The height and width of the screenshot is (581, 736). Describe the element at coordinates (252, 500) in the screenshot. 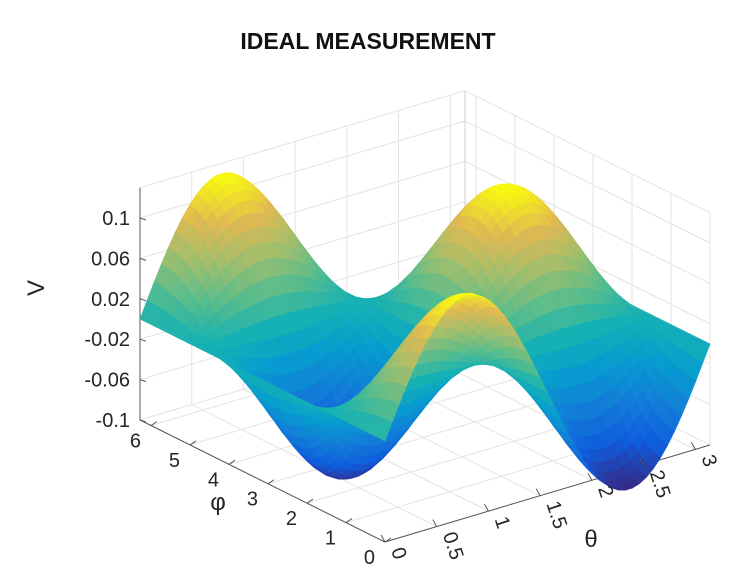

I see `y-tick-label: 3` at that location.